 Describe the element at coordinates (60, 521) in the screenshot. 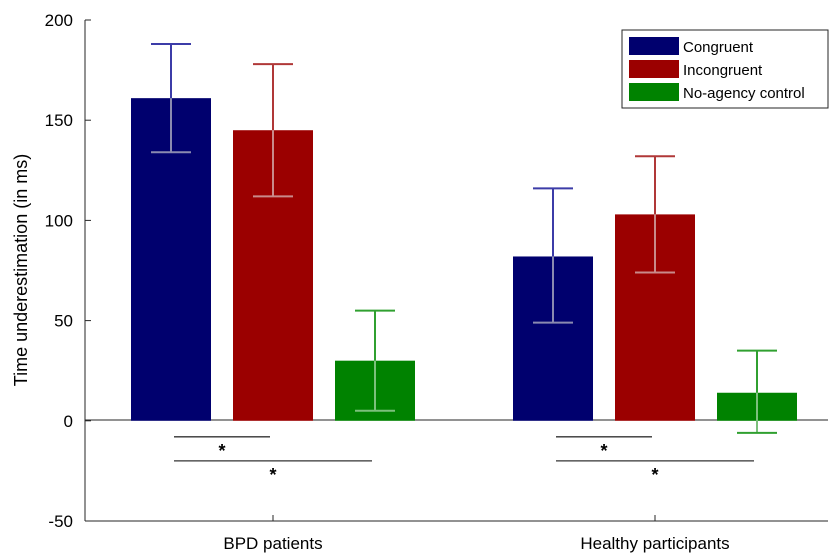

I see `y-tick-label: -50` at that location.